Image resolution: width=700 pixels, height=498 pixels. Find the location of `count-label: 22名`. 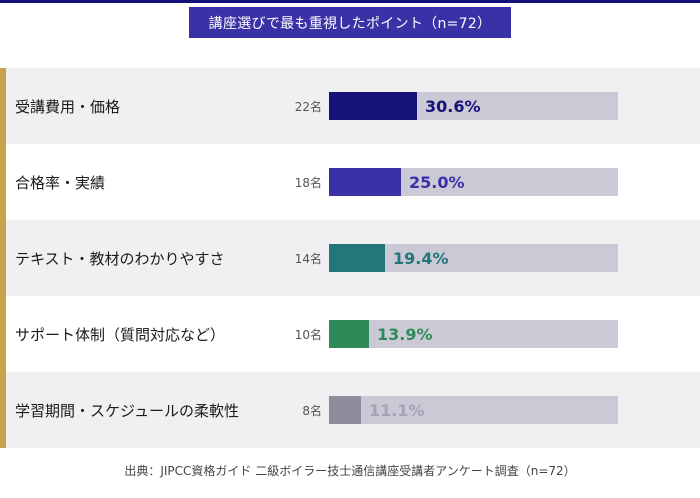

count-label: 22名 is located at coordinates (308, 106).